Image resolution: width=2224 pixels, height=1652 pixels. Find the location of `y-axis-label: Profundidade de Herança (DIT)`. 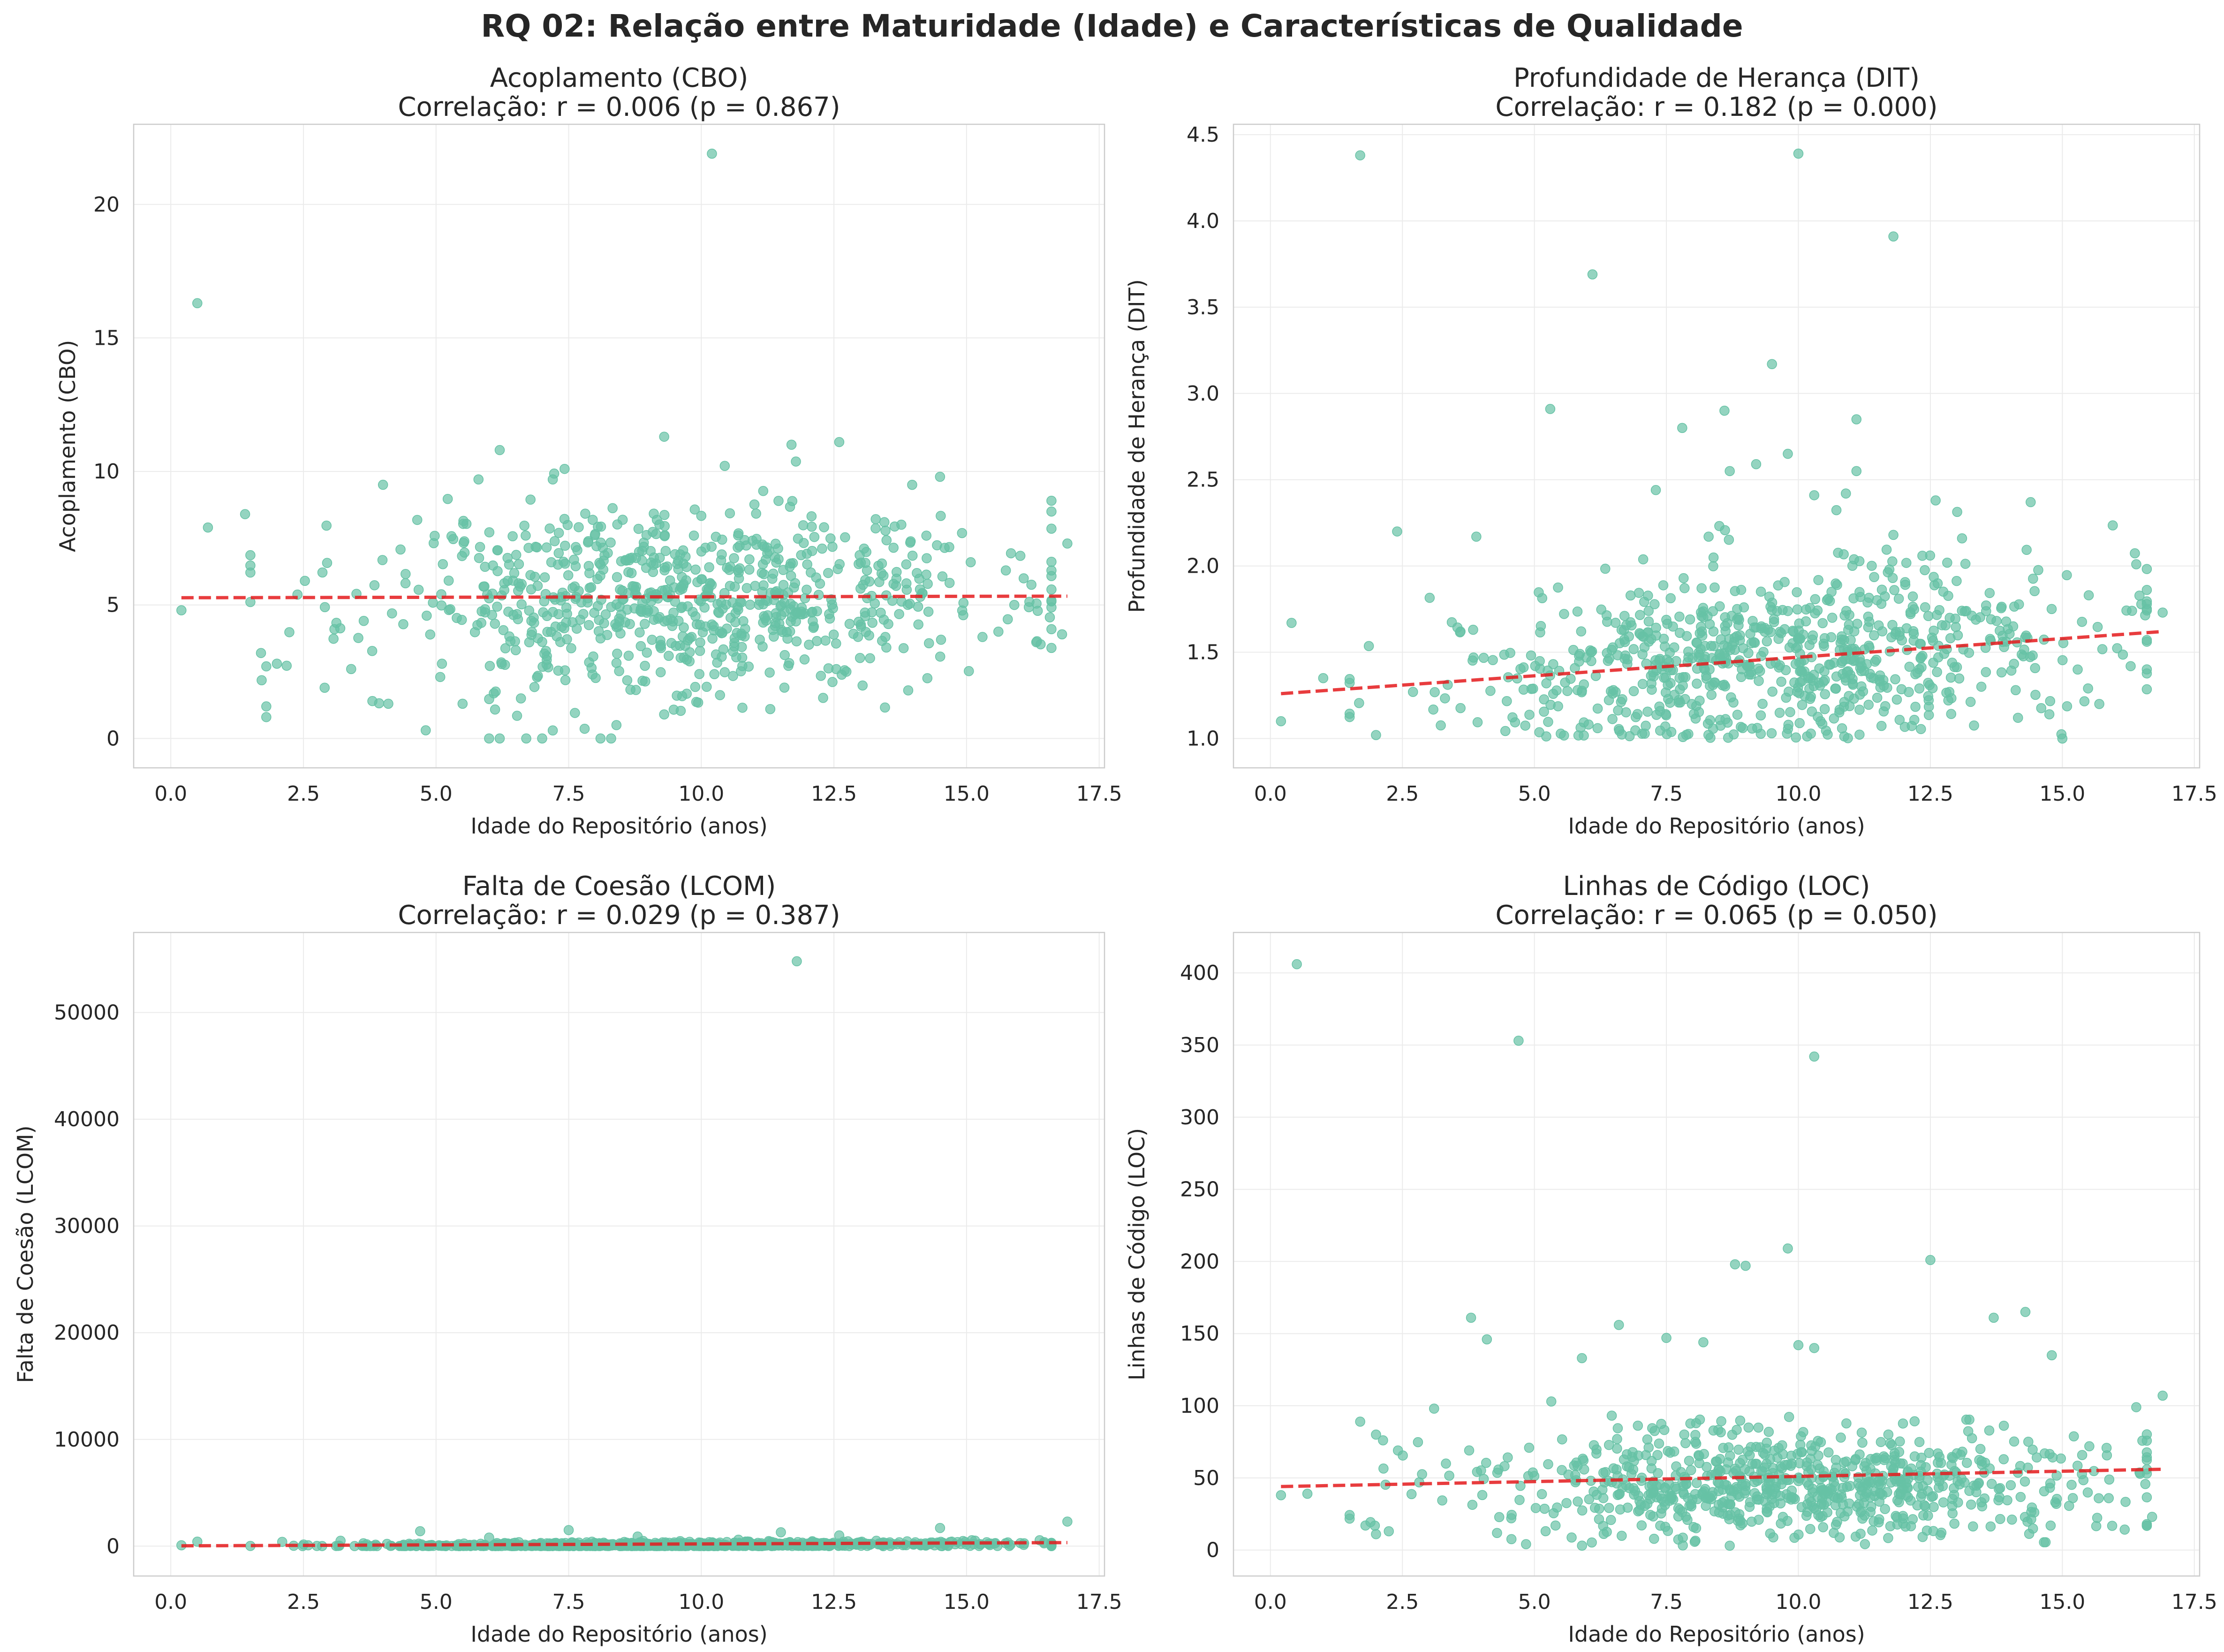

y-axis-label: Profundidade de Herança (DIT) is located at coordinates (1137, 446).